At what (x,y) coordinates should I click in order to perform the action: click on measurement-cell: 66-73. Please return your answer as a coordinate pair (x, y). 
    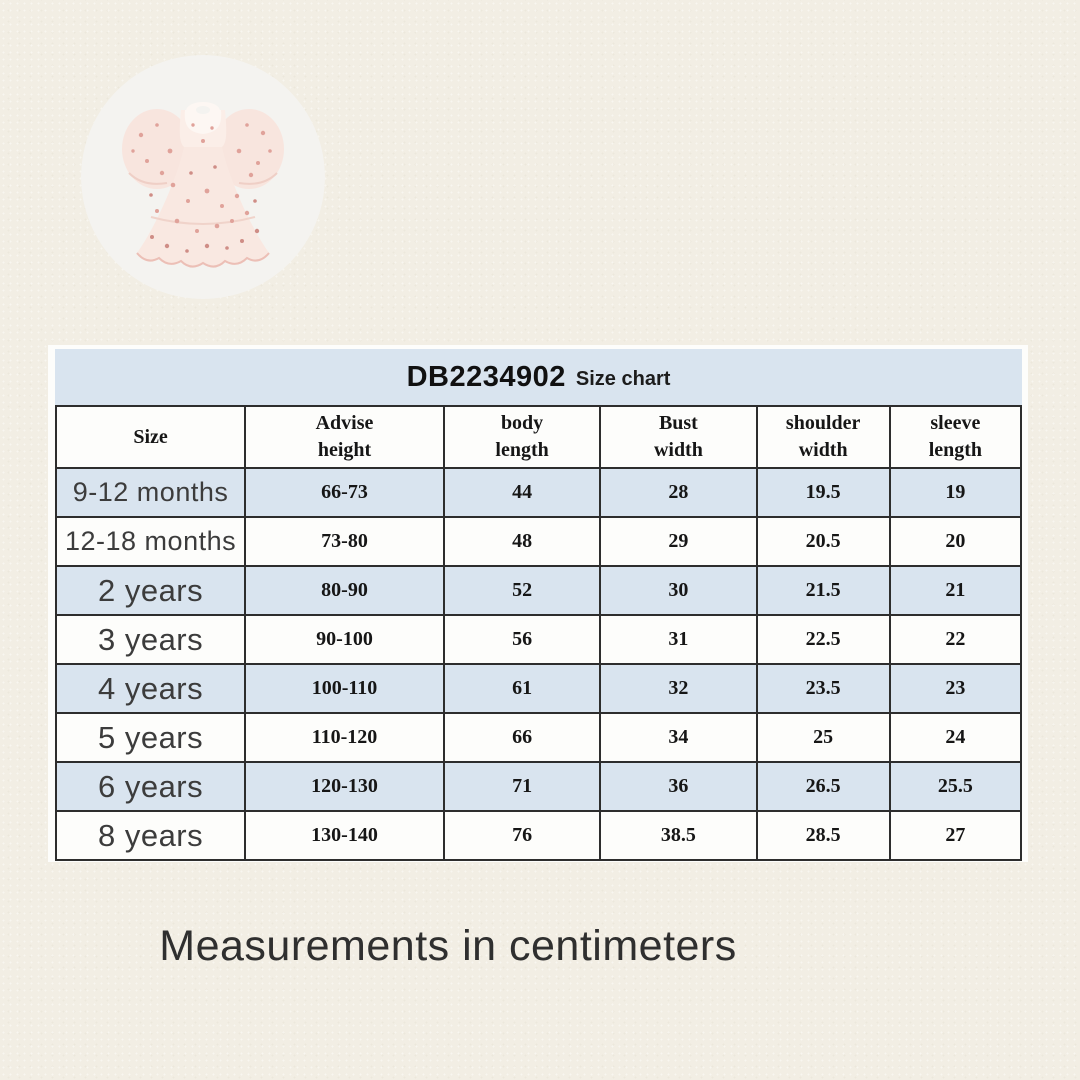
    Looking at the image, I should click on (344, 492).